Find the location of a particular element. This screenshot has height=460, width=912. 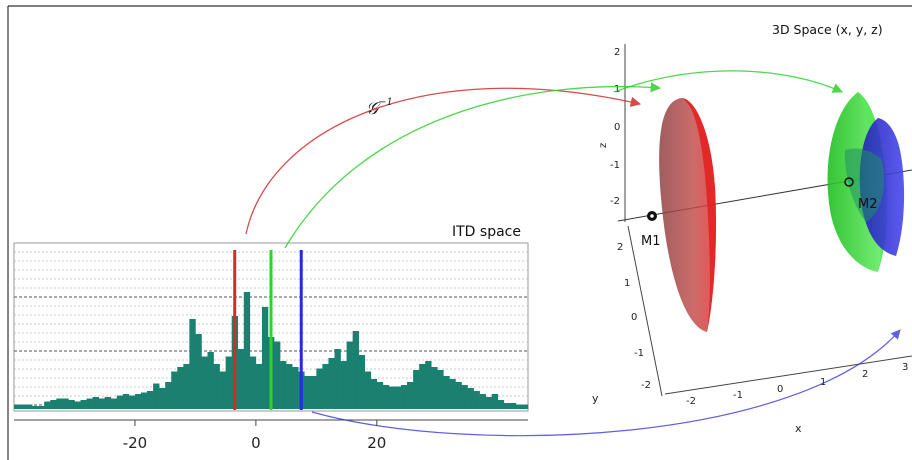

x-tick-label: 3 is located at coordinates (905, 367).